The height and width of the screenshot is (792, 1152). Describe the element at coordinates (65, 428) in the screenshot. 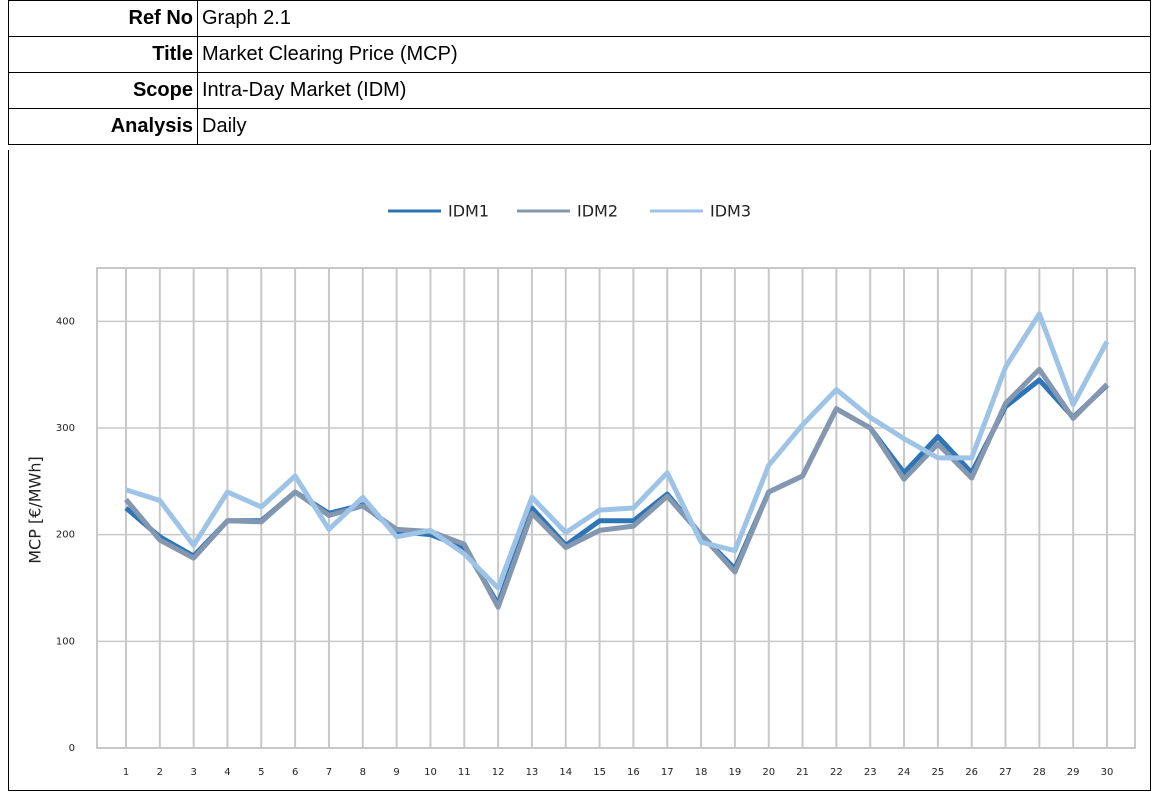

I see `y-tick-label: 300` at that location.